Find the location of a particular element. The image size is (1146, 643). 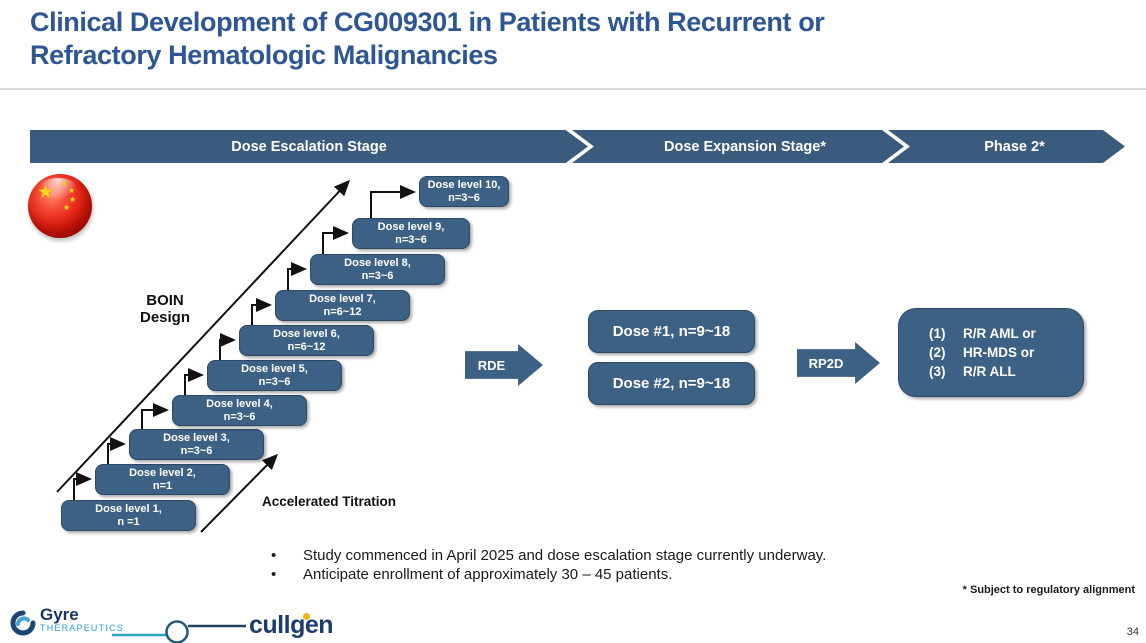

footnote: * Subject to regulatory alignment is located at coordinates (1048, 590).